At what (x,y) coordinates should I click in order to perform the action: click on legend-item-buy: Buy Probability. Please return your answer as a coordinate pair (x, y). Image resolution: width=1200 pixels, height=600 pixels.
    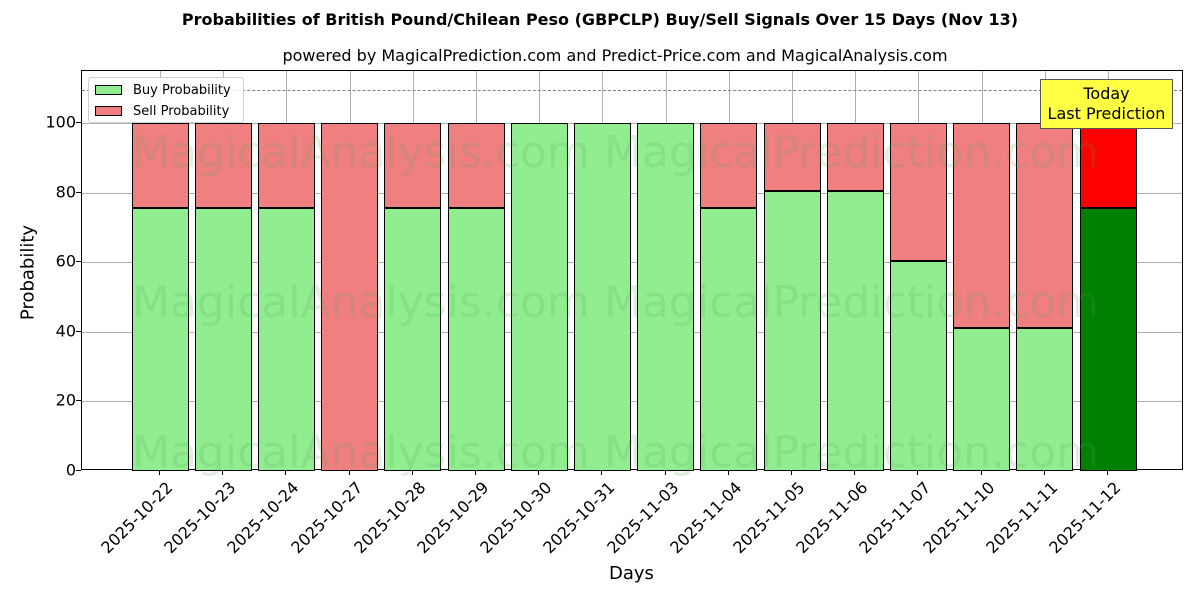
    Looking at the image, I should click on (163, 90).